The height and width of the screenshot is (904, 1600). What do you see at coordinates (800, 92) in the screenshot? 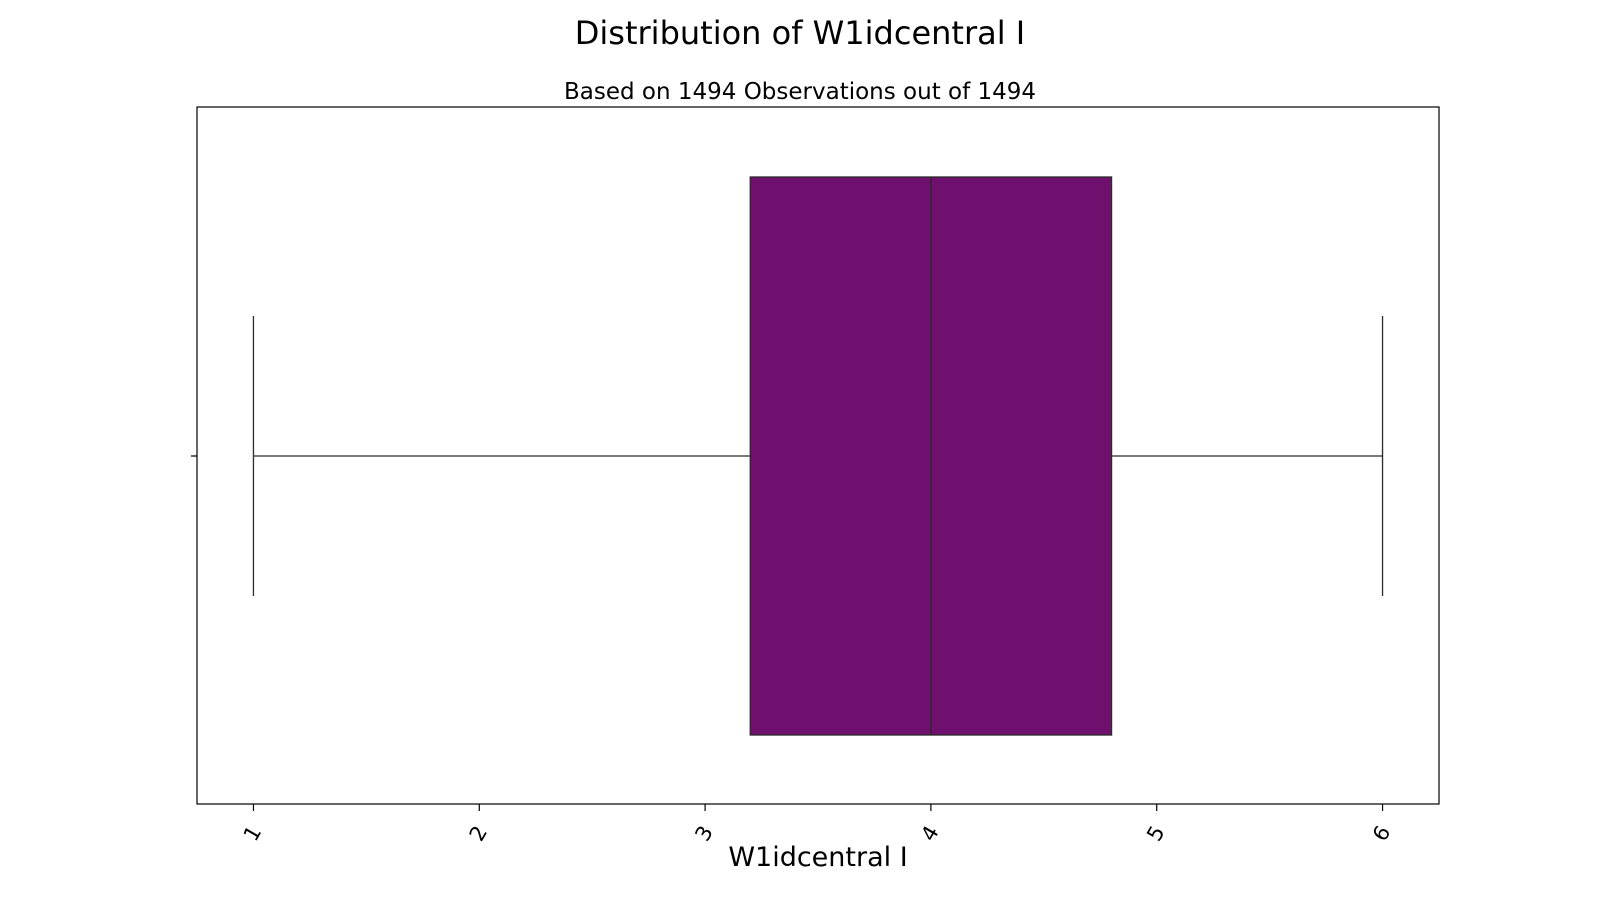
I see `chart-subtitle: Based on 1494 Observations out of 1494` at bounding box center [800, 92].